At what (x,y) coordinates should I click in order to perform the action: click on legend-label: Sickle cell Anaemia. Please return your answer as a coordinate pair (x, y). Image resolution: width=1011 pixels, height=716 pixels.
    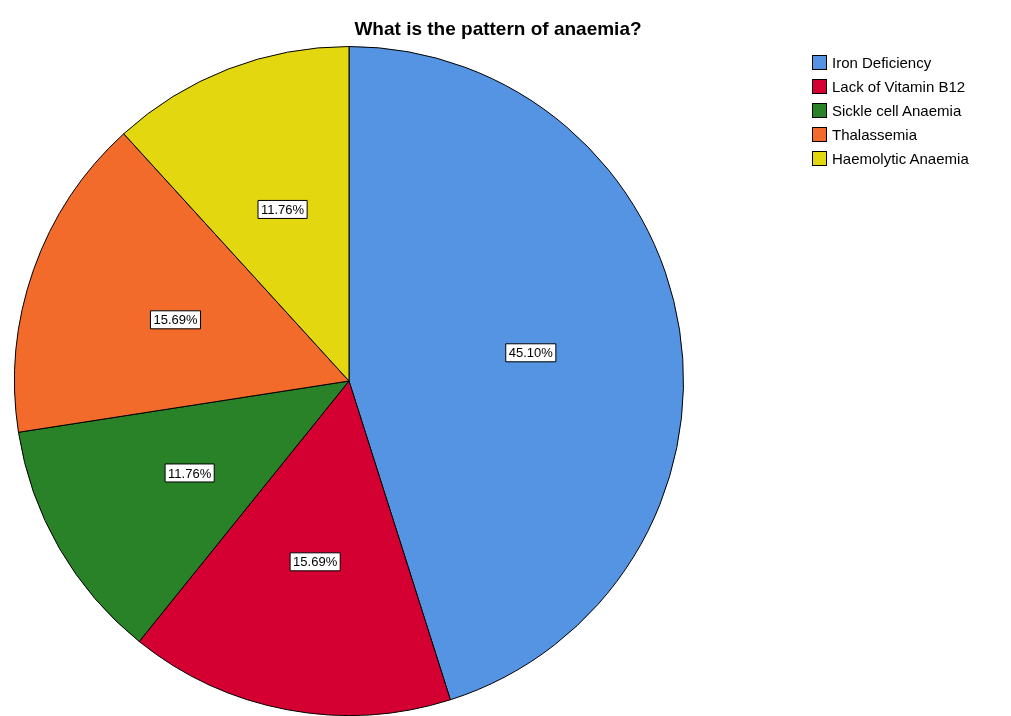
    Looking at the image, I should click on (897, 110).